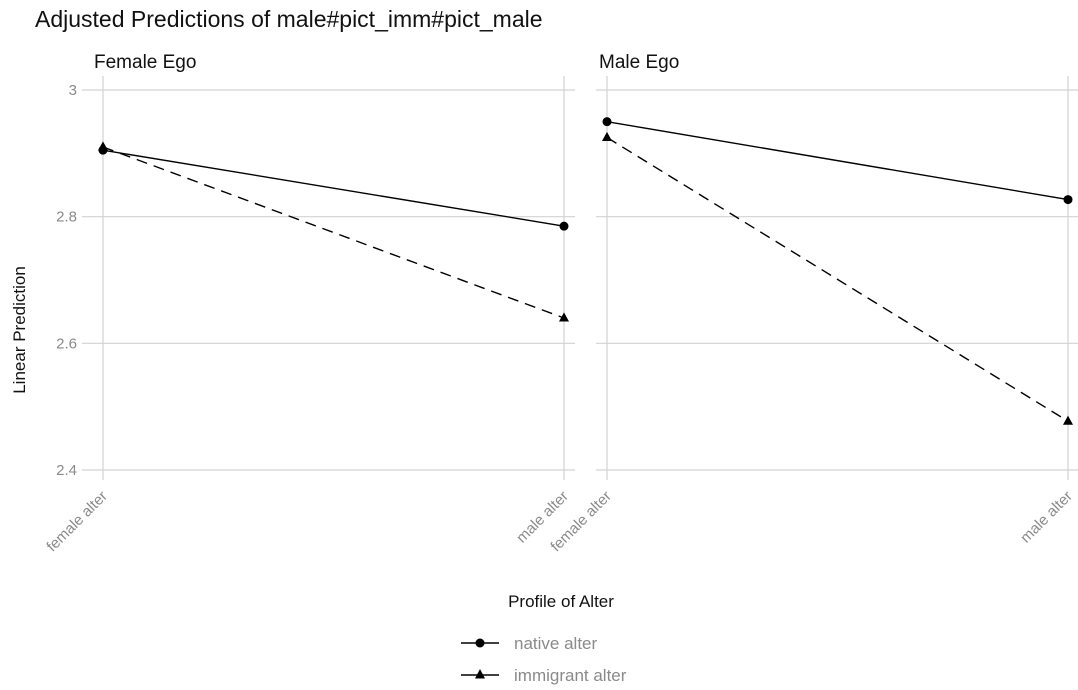 The image size is (1078, 690). What do you see at coordinates (570, 675) in the screenshot?
I see `legend-label: immigrant alter` at bounding box center [570, 675].